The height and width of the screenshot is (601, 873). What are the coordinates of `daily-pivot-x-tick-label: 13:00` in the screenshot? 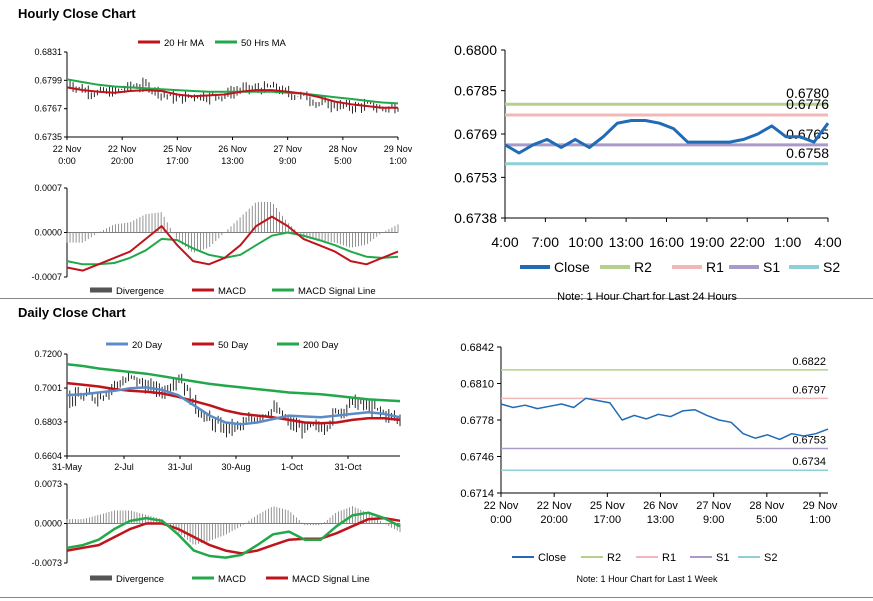 It's located at (661, 520).